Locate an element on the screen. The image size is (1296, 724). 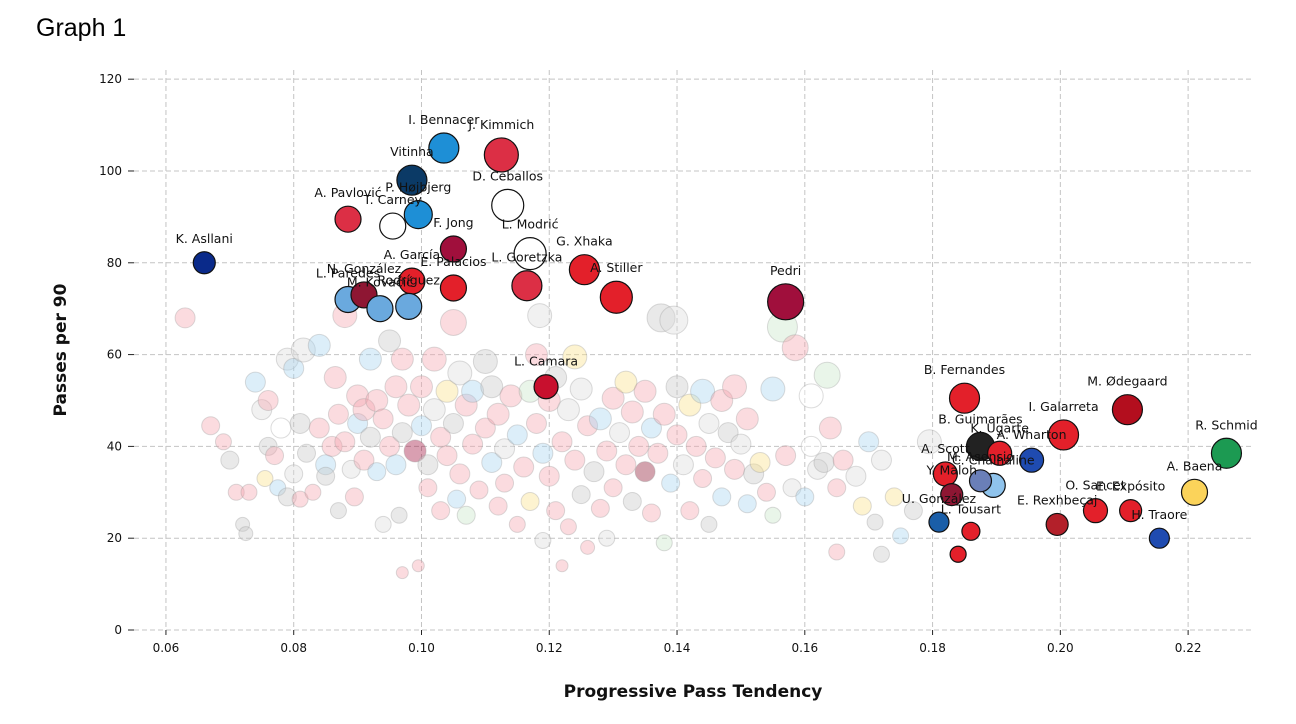
x-tick-label: 0.14 is located at coordinates (677, 648).